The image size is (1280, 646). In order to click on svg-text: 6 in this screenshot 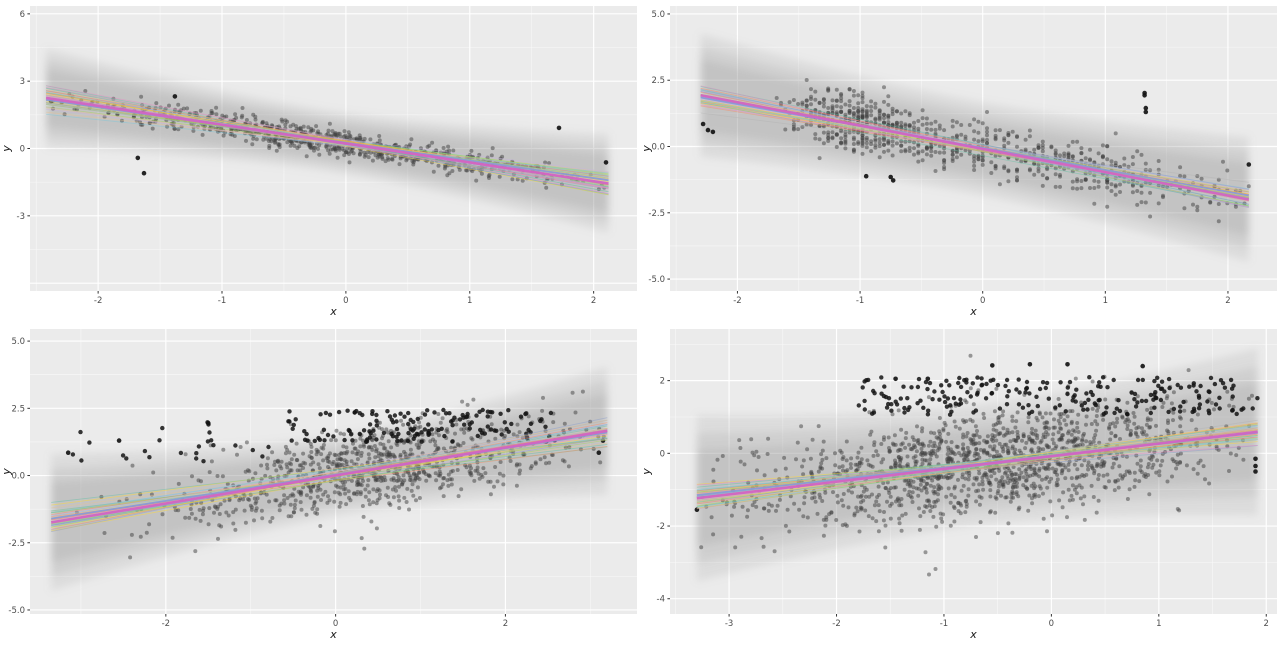, I will do `click(22, 15)`.